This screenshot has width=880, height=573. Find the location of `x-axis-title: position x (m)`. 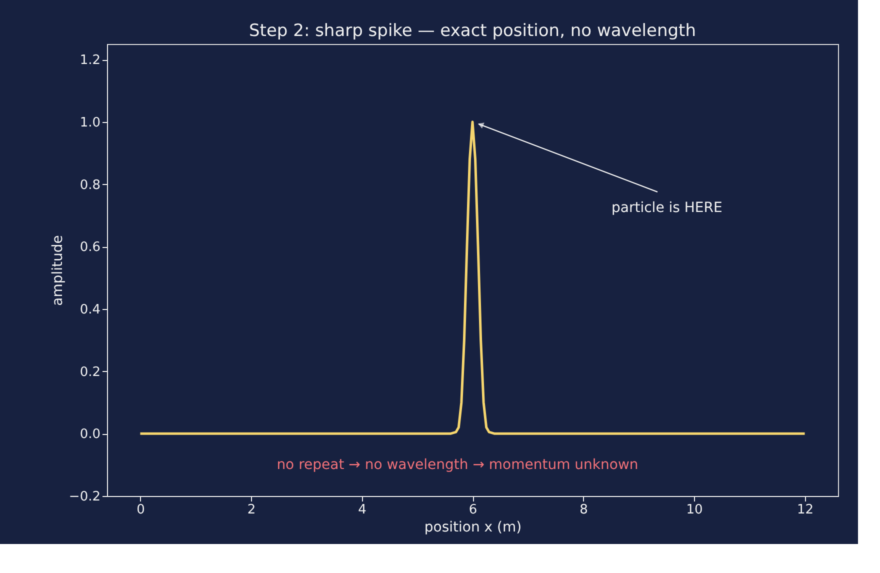

x-axis-title: position x (m) is located at coordinates (473, 528).